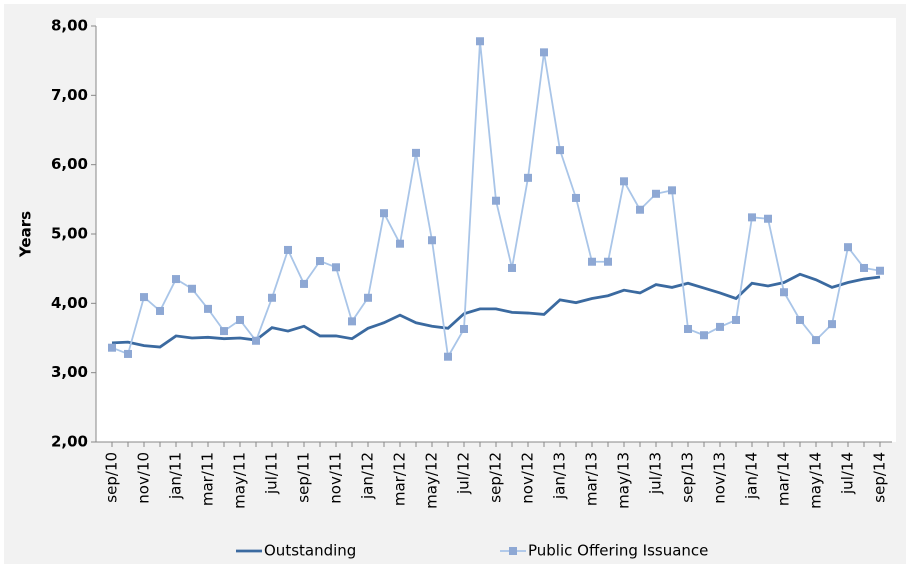 The image size is (910, 568). Describe the element at coordinates (69, 303) in the screenshot. I see `y-tick-label: 4,00` at that location.